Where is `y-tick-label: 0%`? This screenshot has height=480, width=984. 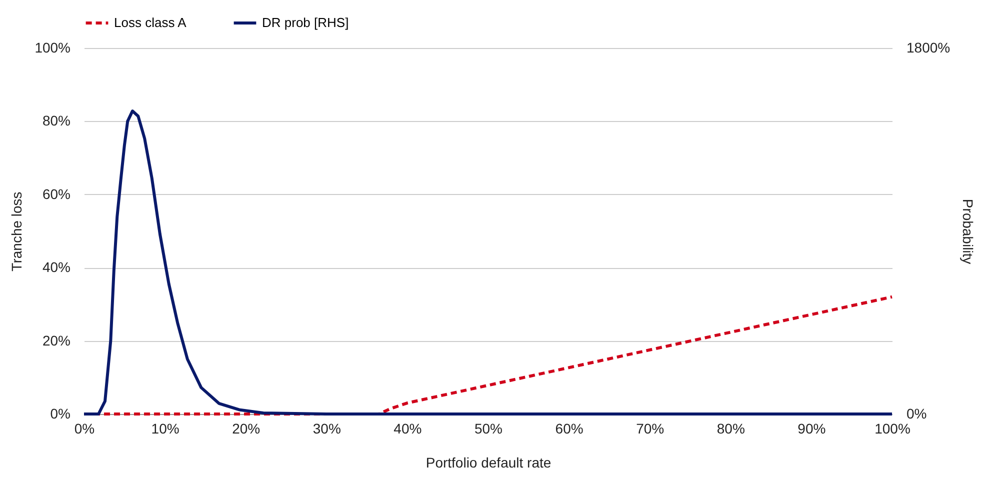
y-tick-label: 0% is located at coordinates (60, 414).